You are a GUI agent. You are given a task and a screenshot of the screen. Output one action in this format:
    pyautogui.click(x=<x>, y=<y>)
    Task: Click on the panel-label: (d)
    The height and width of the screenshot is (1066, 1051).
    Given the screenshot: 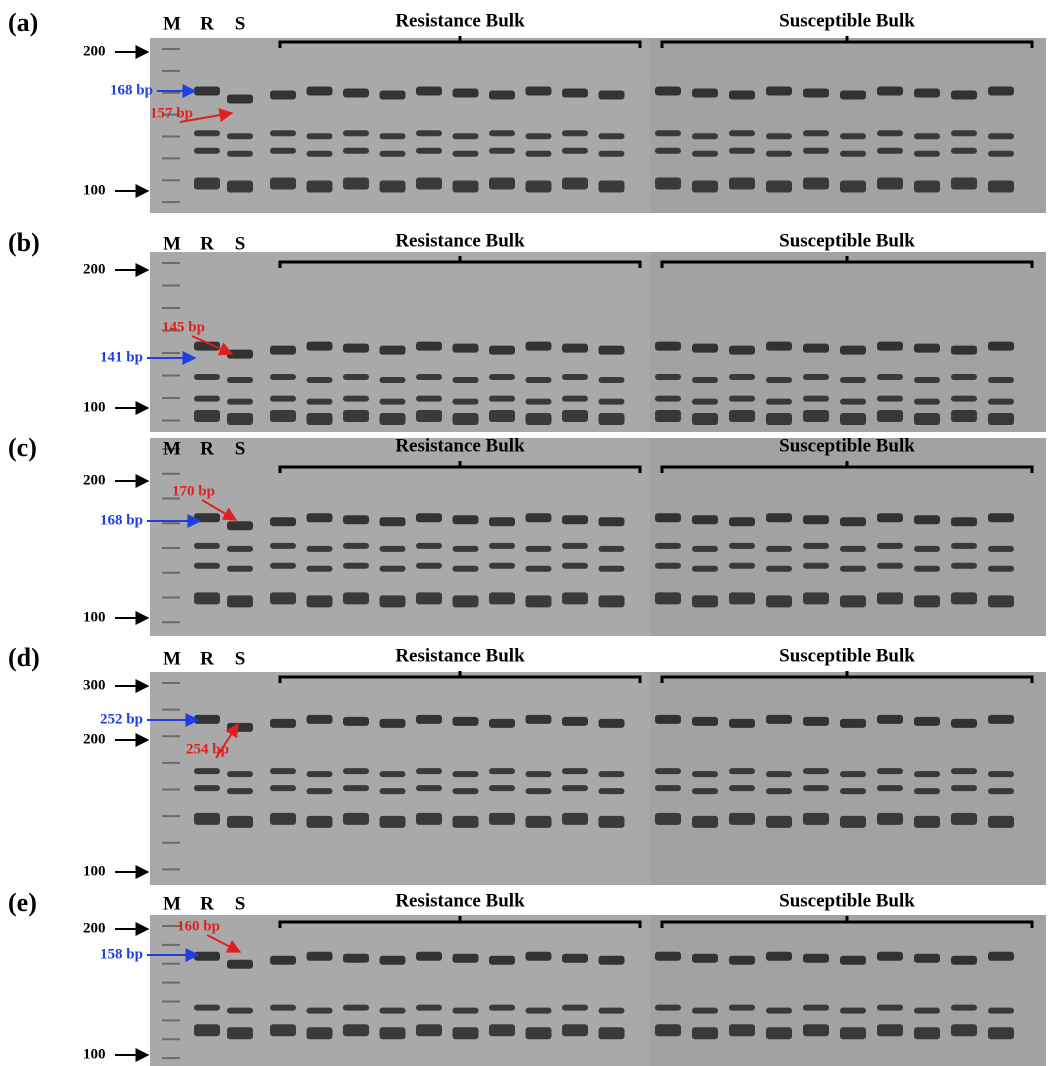 What is the action you would take?
    pyautogui.click(x=24, y=657)
    